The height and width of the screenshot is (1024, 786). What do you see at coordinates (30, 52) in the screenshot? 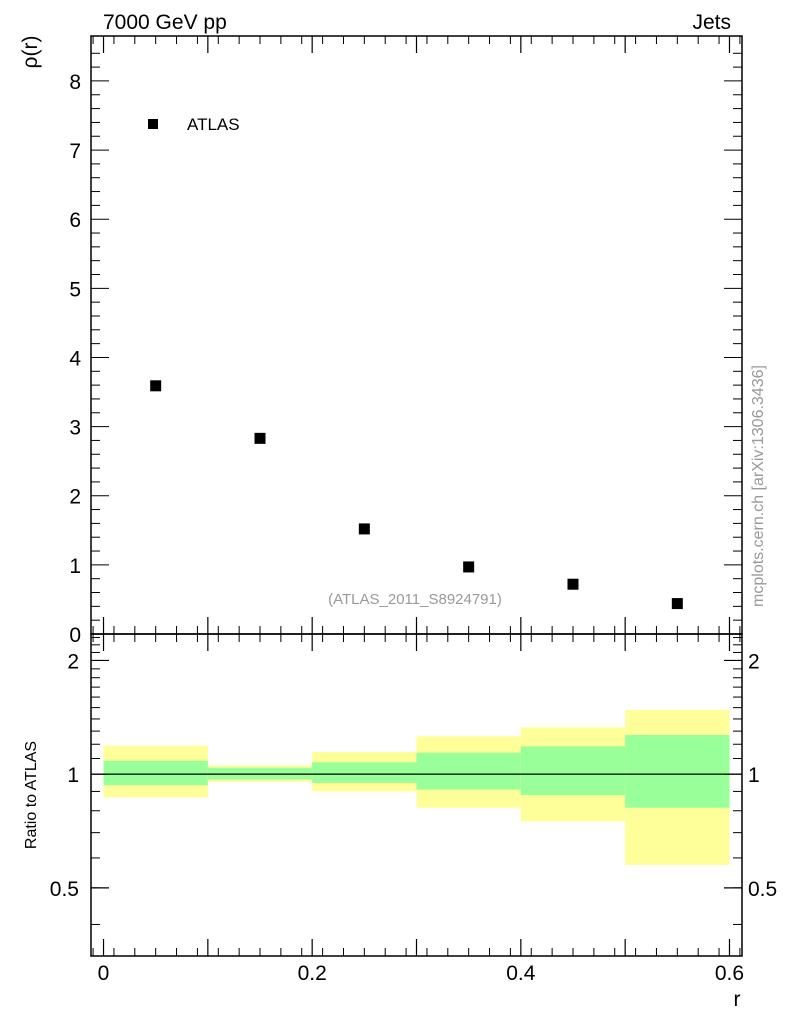
I see `upper-y-axis-label: ρ(r)` at bounding box center [30, 52].